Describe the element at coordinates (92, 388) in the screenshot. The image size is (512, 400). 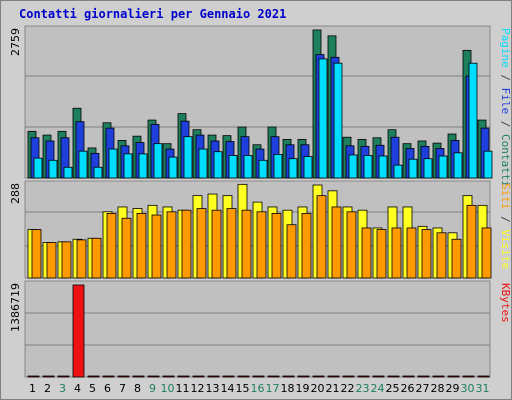
I see `x-tick-label: 5` at that location.